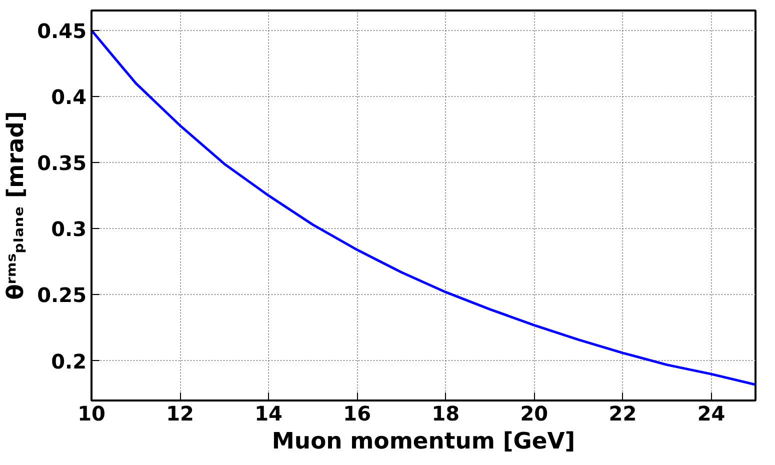  I want to click on y-axis-title: θʳᵐˢₚₗₐₙₑ [mrad], so click(16, 205).